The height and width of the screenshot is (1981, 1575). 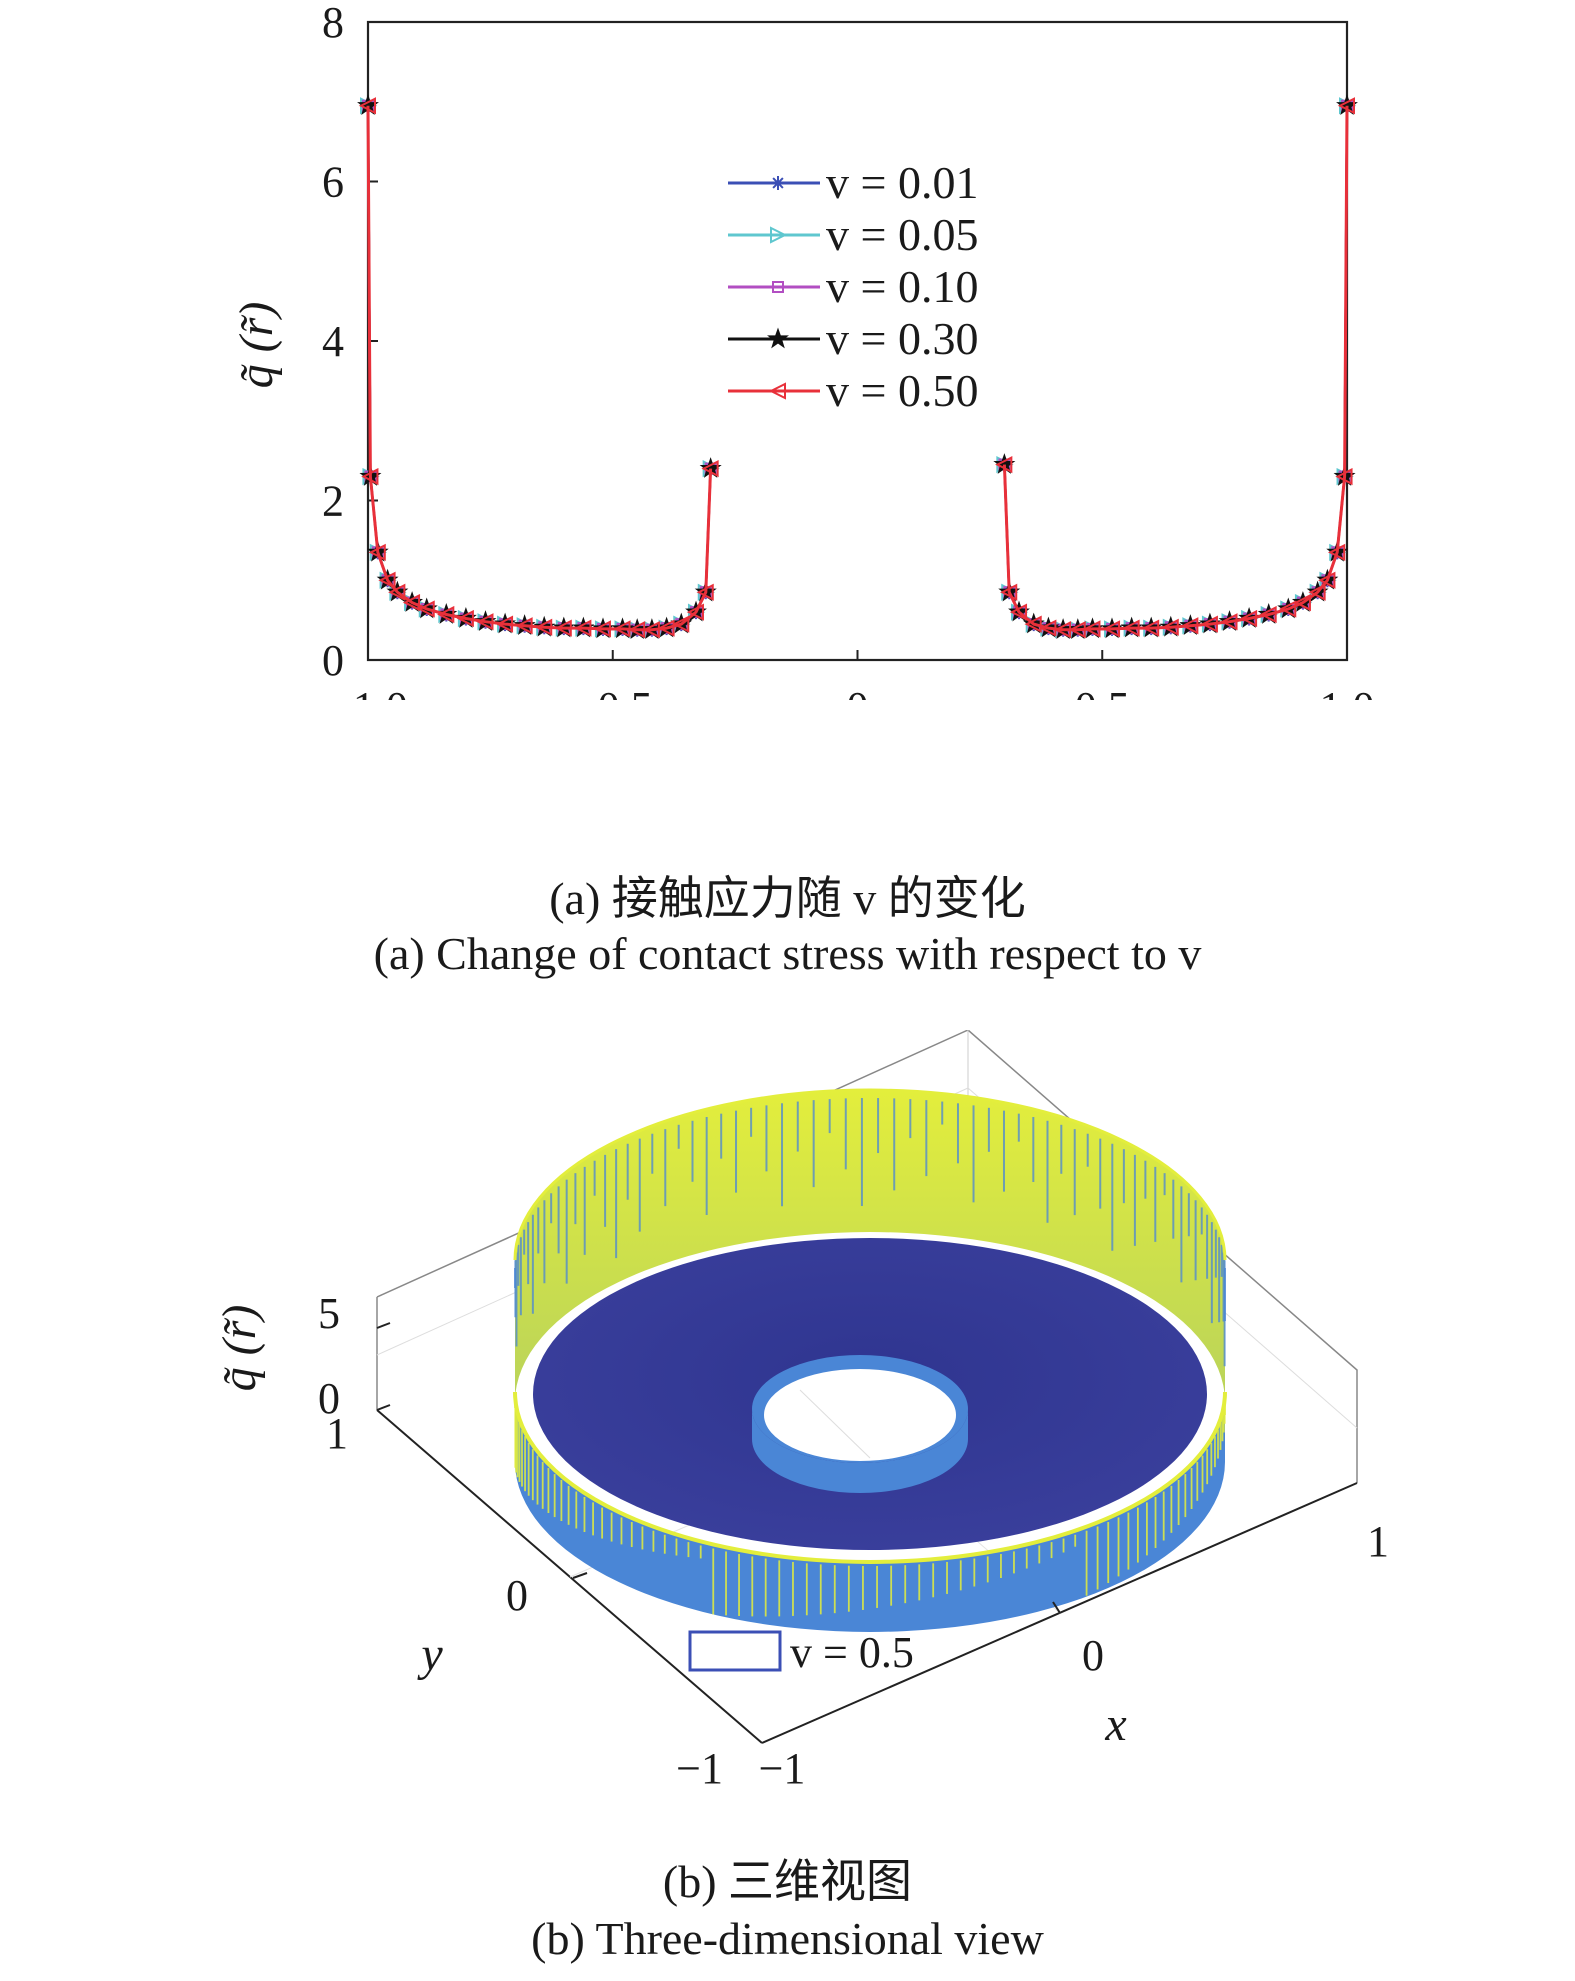 What do you see at coordinates (902, 182) in the screenshot?
I see `legend-label: v = 0.01` at bounding box center [902, 182].